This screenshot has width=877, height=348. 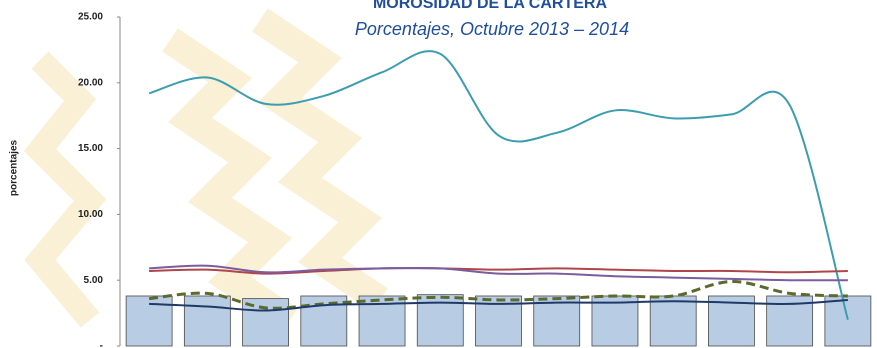 I want to click on y-tick-label: 20.00, so click(x=90, y=82).